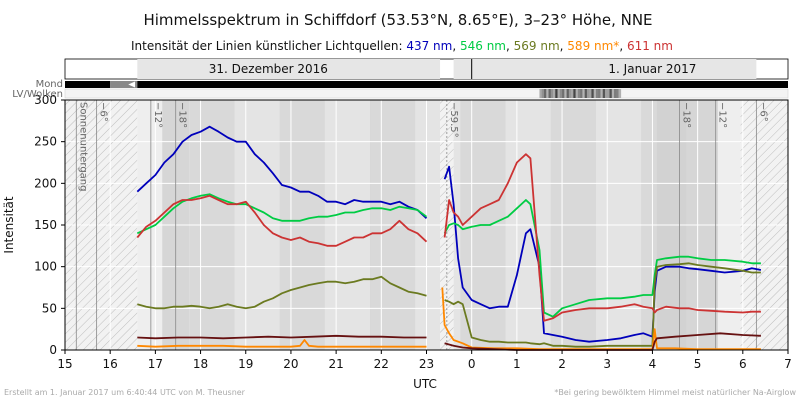 The height and width of the screenshot is (400, 800). What do you see at coordinates (517, 364) in the screenshot?
I see `x-tick-label: 1` at bounding box center [517, 364].